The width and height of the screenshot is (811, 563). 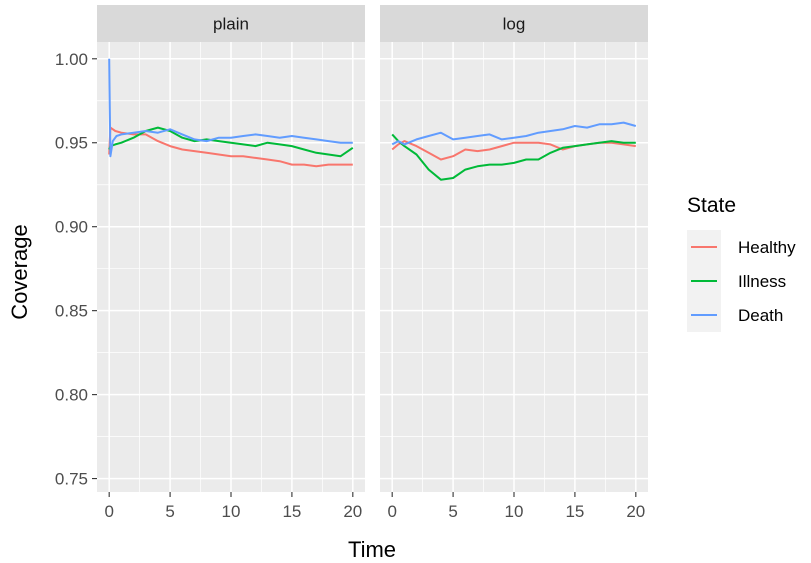 I want to click on y-tick-label: 0.95, so click(x=71, y=143).